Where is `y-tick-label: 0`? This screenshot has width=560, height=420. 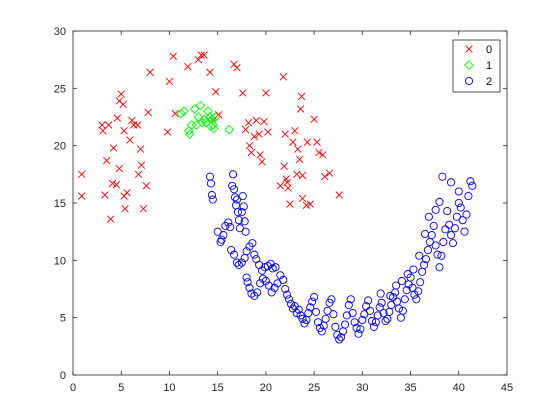 y-tick-label: 0 is located at coordinates (63, 376).